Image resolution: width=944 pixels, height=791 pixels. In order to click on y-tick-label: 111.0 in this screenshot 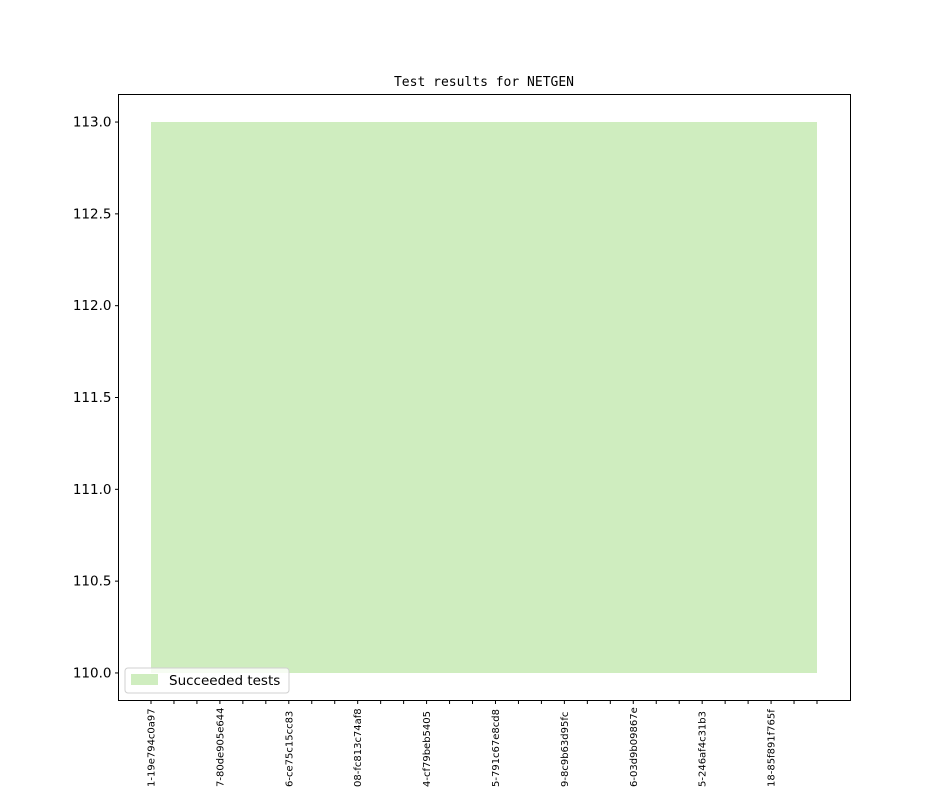, I will do `click(92, 490)`.